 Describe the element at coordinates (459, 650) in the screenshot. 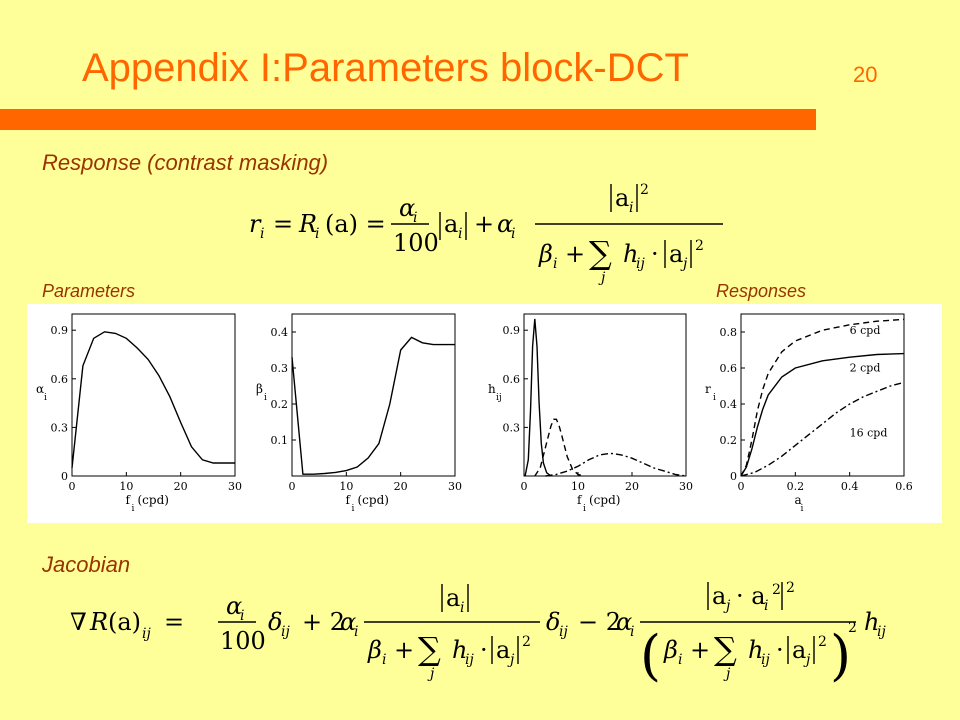

I see `svg-text: h` at that location.